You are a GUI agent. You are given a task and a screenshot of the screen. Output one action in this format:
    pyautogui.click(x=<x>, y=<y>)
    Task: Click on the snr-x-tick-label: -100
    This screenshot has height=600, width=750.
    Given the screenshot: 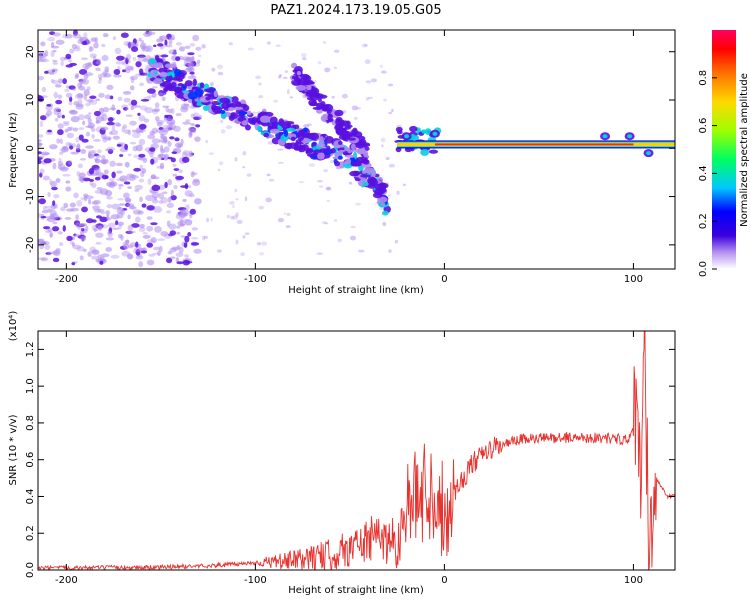 What is the action you would take?
    pyautogui.click(x=255, y=580)
    